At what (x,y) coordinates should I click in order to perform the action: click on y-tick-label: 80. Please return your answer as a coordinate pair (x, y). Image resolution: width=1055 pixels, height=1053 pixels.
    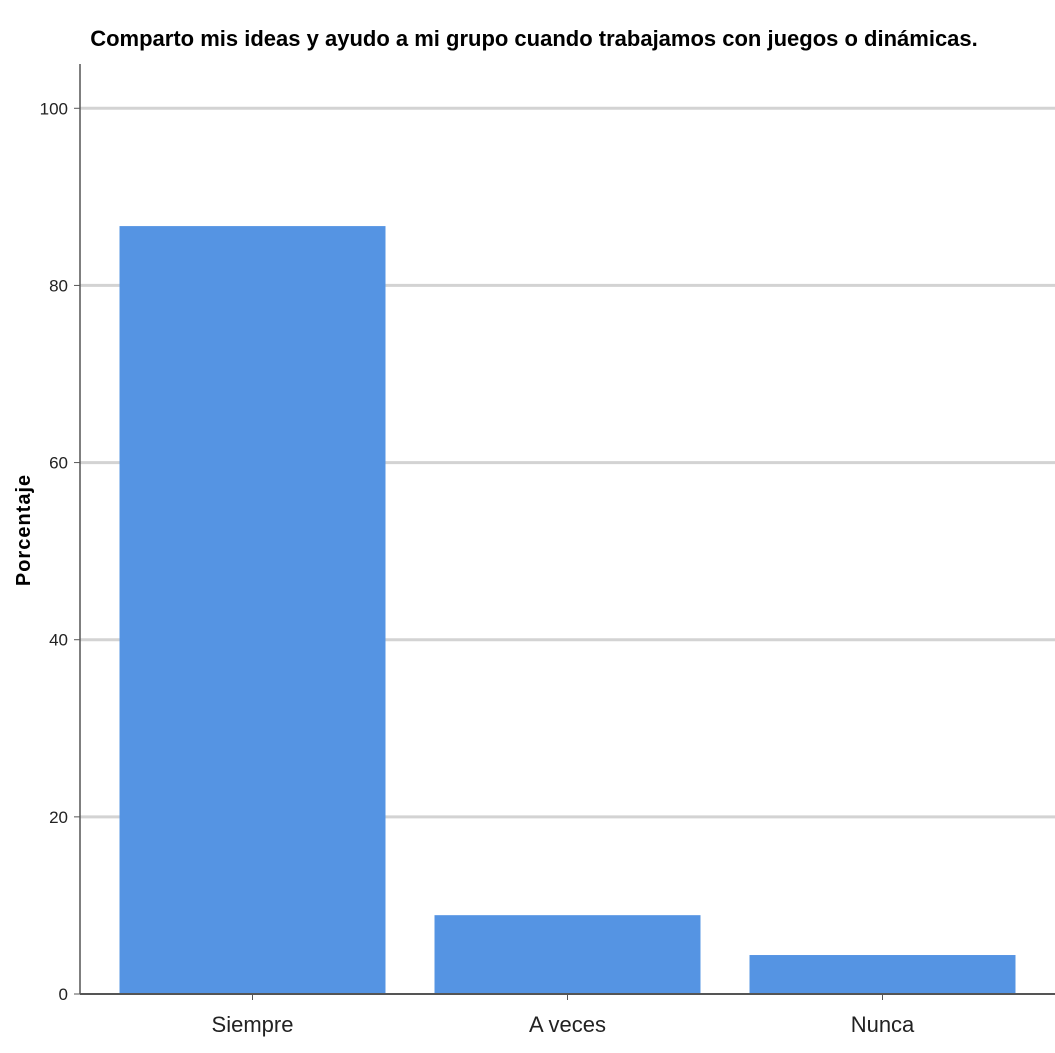
    Looking at the image, I should click on (58, 285).